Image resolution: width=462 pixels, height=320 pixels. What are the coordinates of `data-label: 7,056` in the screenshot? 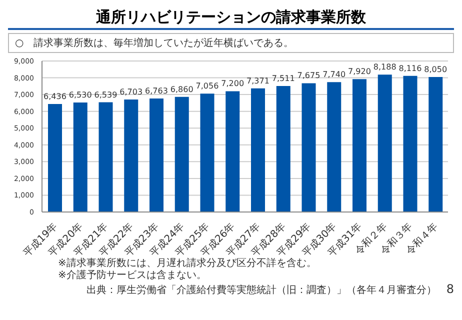 It's located at (207, 86).